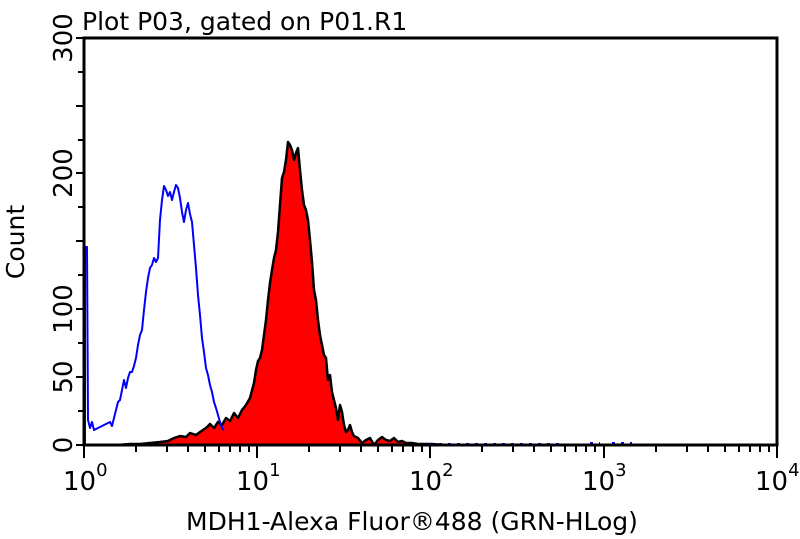 The height and width of the screenshot is (539, 800). What do you see at coordinates (154, 314) in the screenshot?
I see `series-isotype-outline` at bounding box center [154, 314].